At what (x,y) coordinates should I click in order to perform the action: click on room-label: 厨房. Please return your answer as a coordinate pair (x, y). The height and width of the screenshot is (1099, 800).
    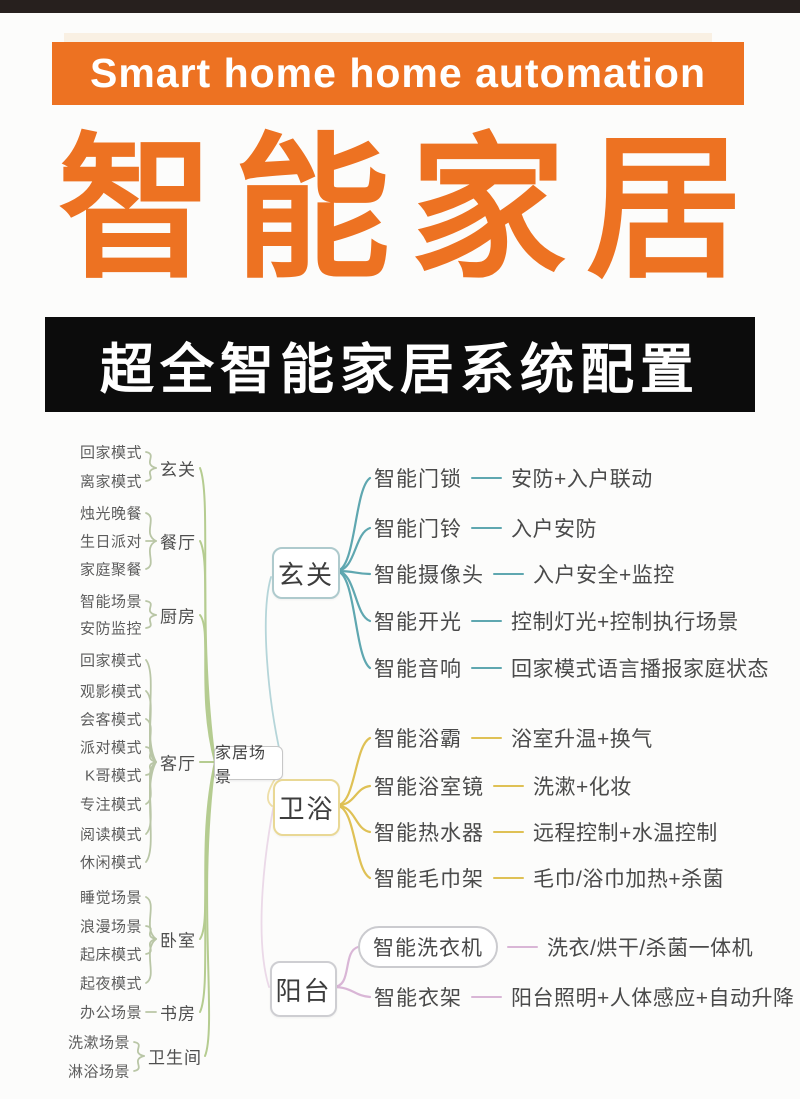
    Looking at the image, I should click on (178, 617).